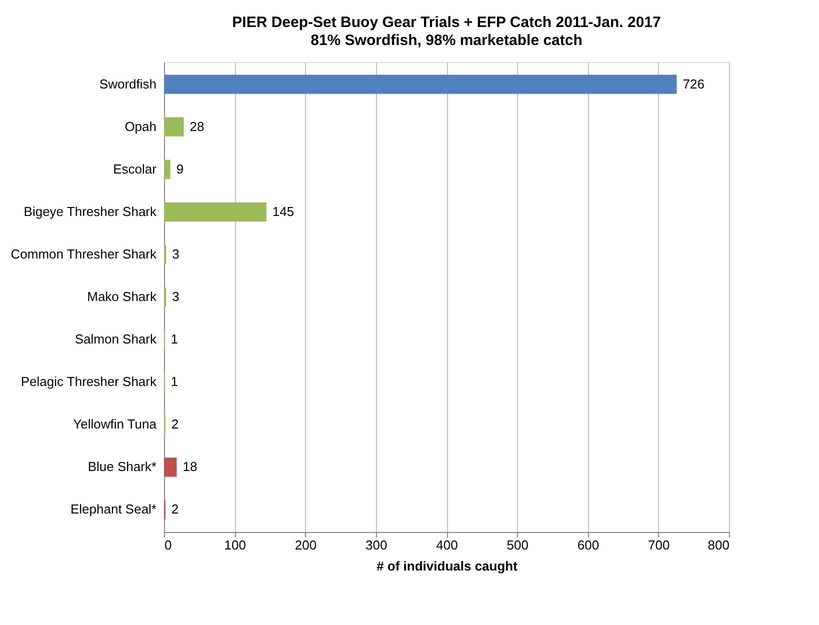 The height and width of the screenshot is (625, 819). I want to click on x-tick-label: 700, so click(659, 545).